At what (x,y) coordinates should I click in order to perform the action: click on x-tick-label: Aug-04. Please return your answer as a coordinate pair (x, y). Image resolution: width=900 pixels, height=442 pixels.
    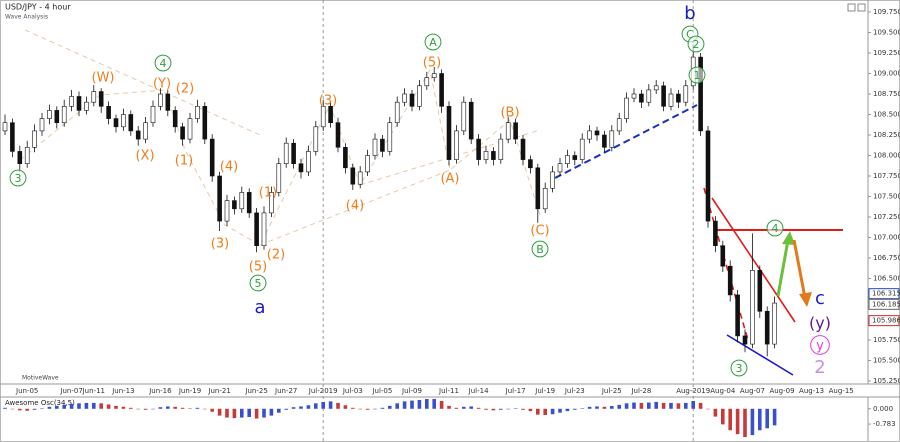
    Looking at the image, I should click on (723, 391).